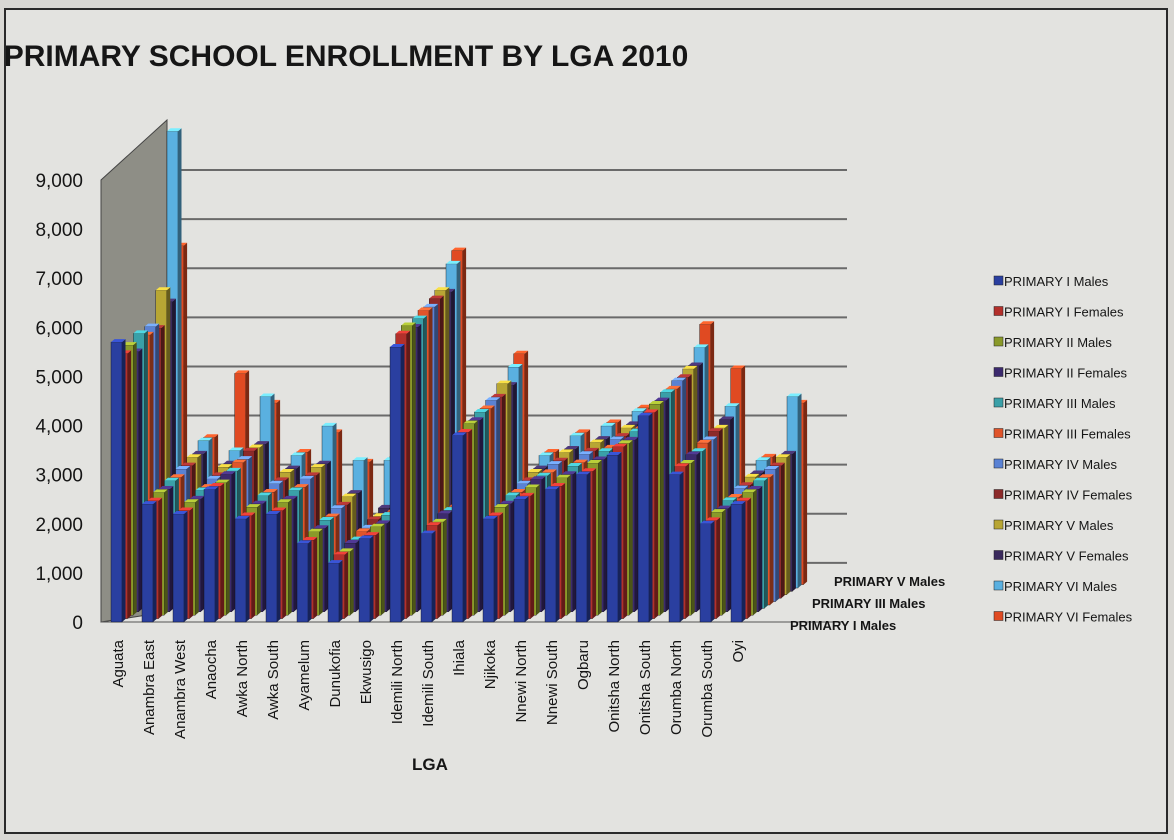 This screenshot has width=1174, height=840. What do you see at coordinates (77, 623) in the screenshot?
I see `y-tick-label: 0` at bounding box center [77, 623].